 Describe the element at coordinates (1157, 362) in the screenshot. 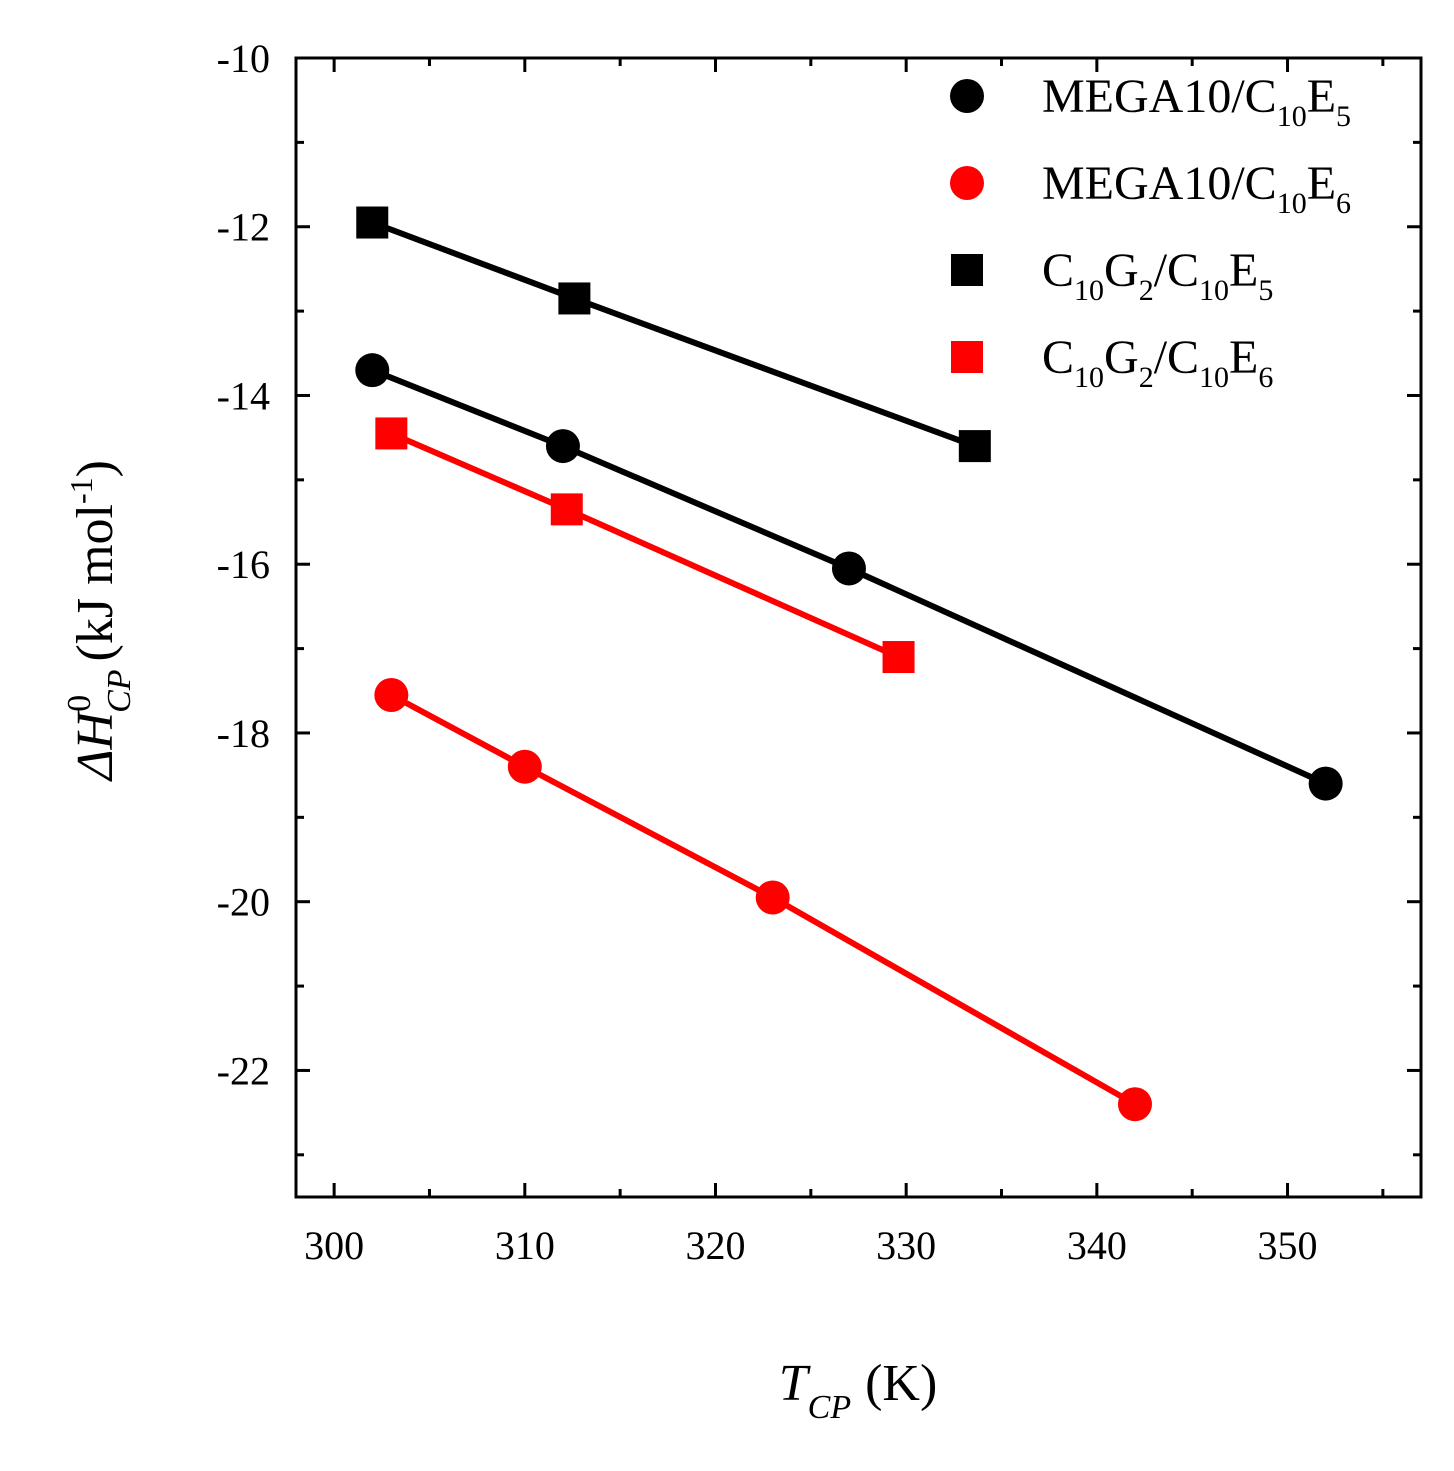

I see `legend-label: C10G2/C10E6` at that location.